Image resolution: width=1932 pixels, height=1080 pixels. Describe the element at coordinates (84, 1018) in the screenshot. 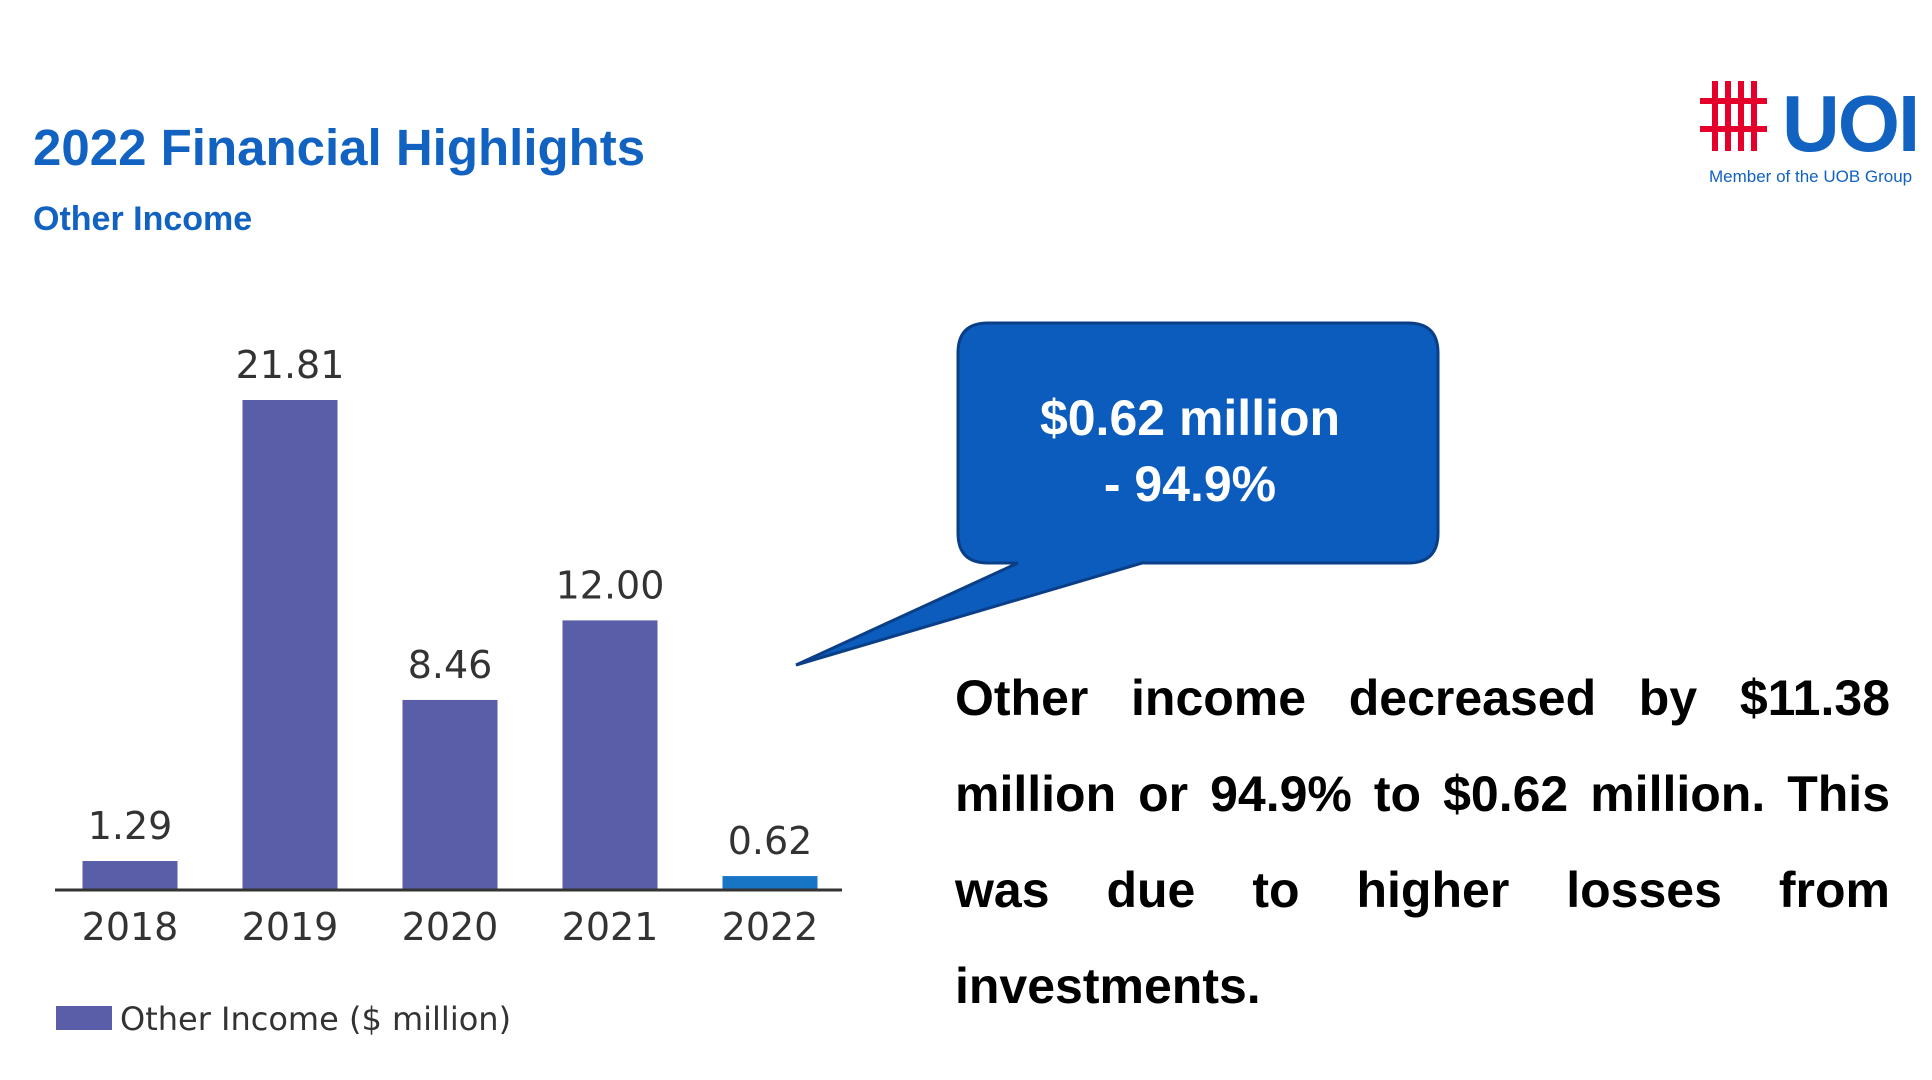

I see `legend-swatch` at that location.